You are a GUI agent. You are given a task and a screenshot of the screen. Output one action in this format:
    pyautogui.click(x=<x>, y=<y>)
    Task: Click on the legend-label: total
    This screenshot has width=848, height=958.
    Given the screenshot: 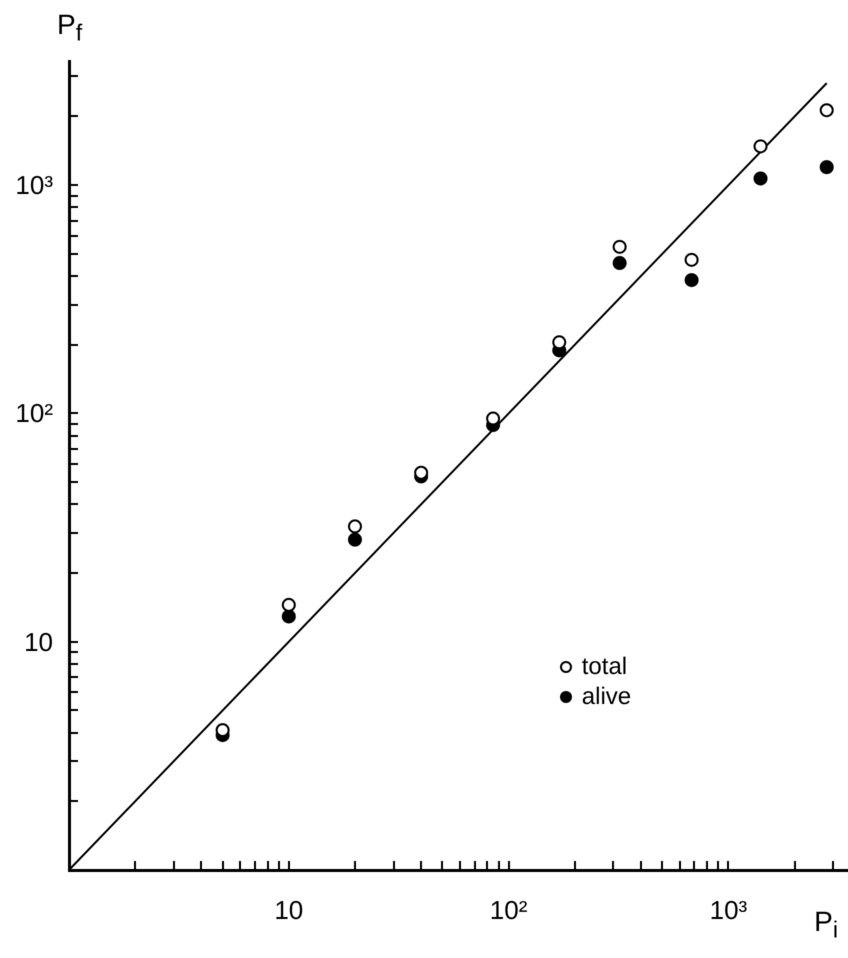 What is the action you would take?
    pyautogui.click(x=605, y=666)
    